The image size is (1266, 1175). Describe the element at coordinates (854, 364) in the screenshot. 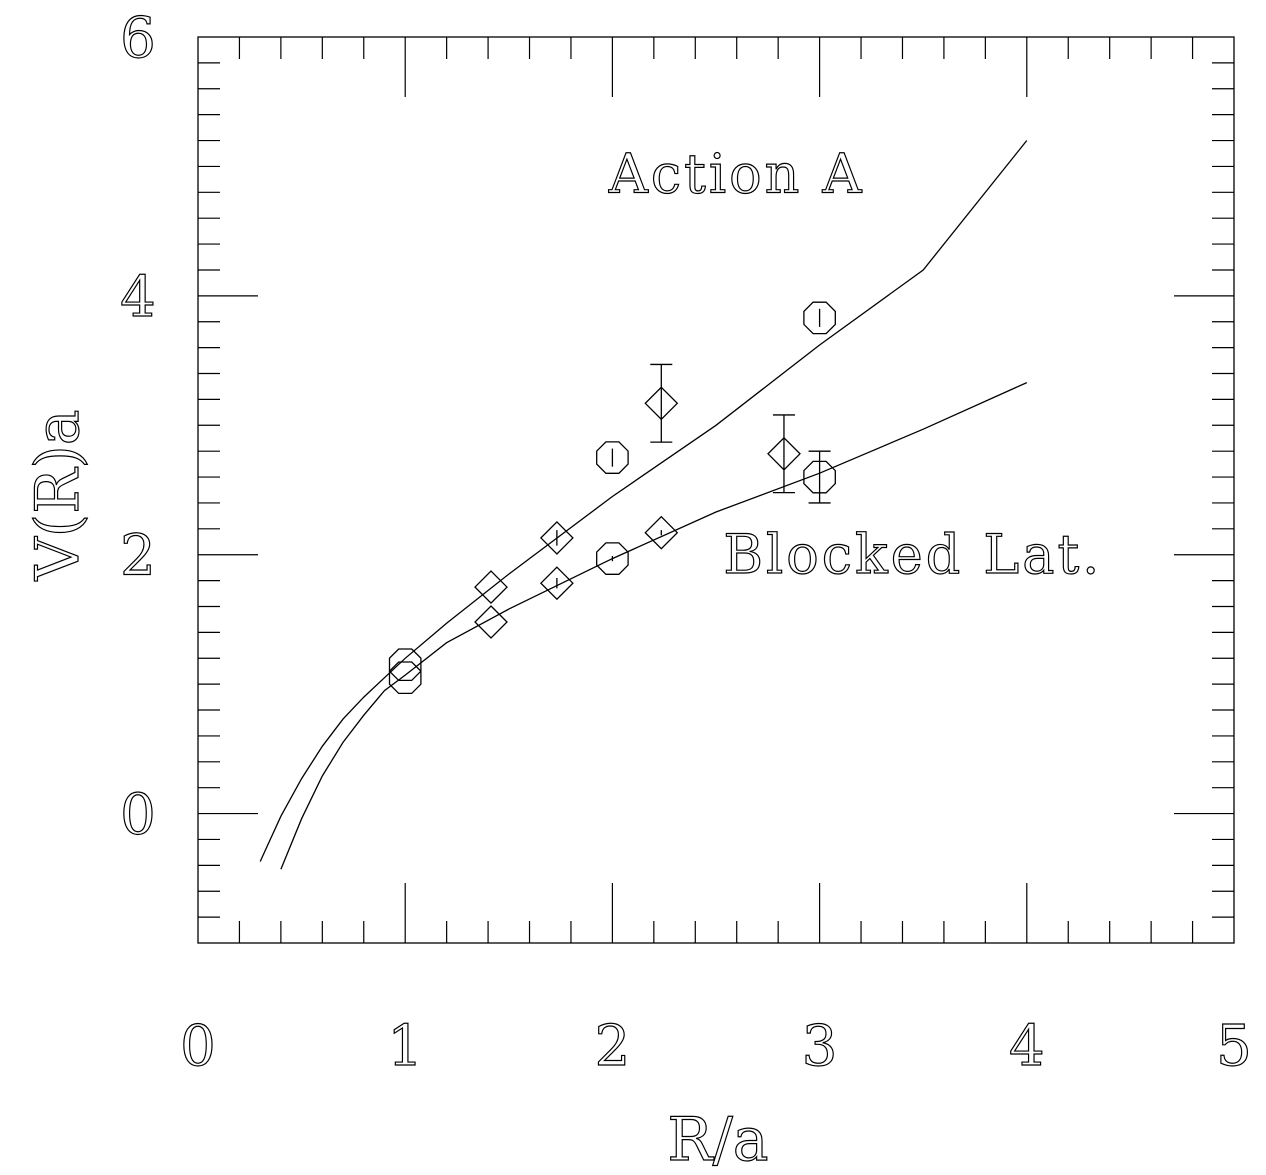

I see `annotations: Action A Blocked Lat.` at that location.